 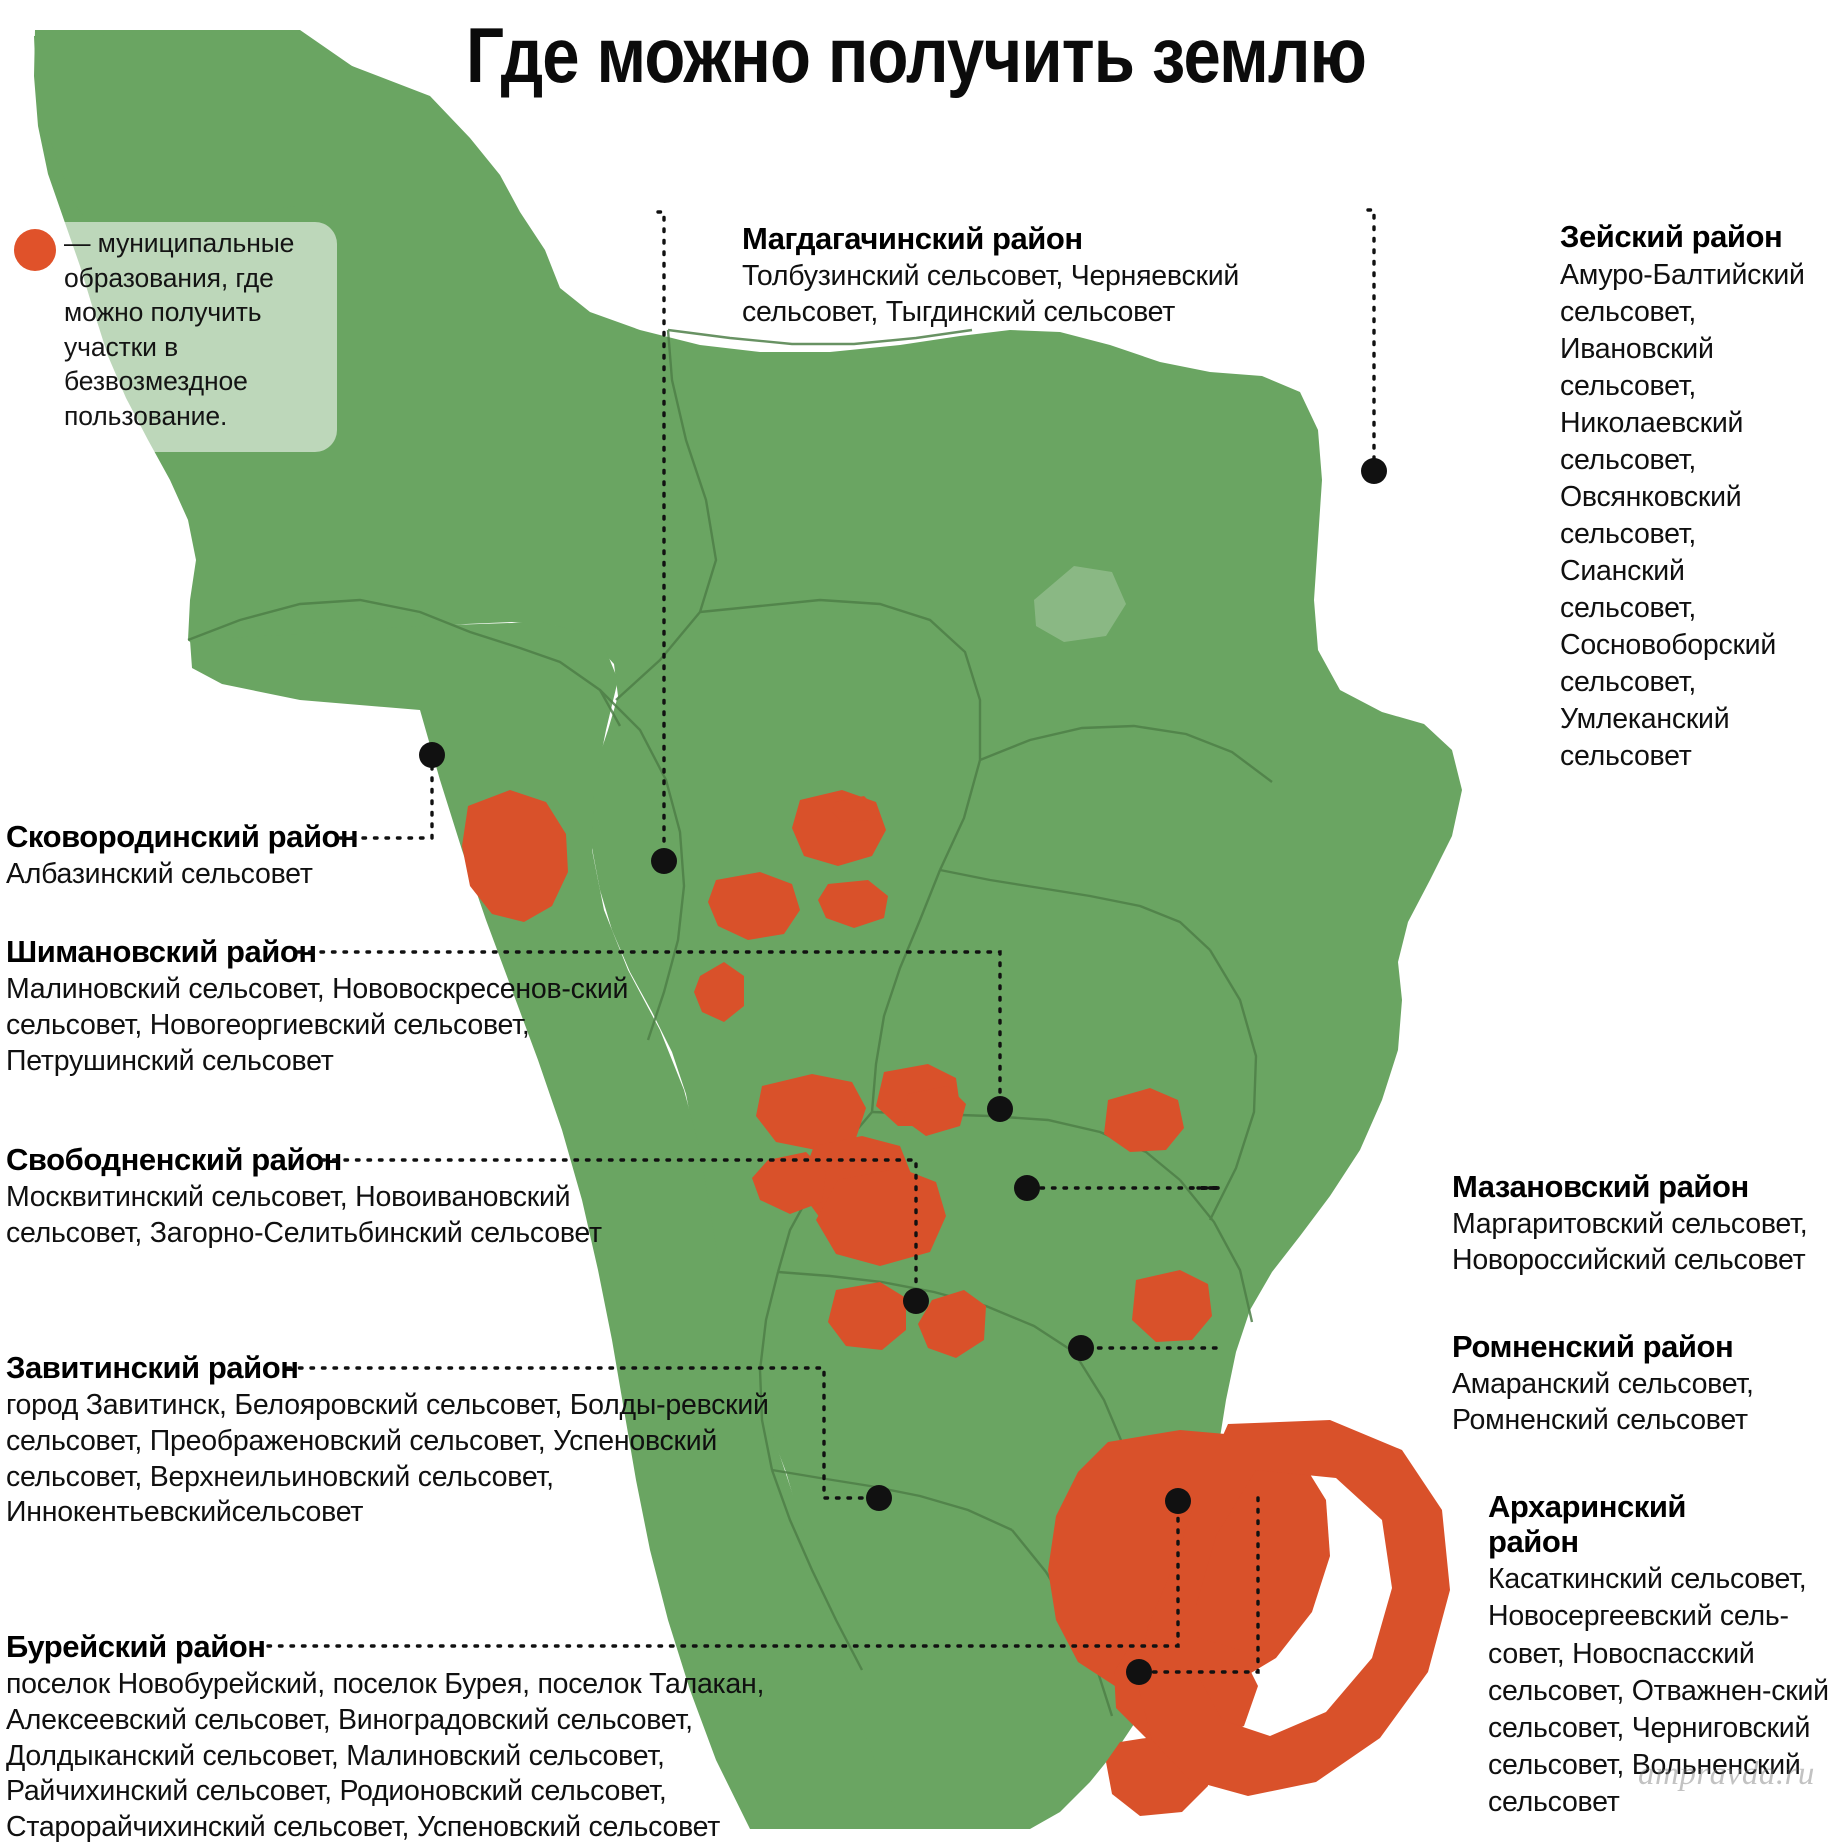 I want to click on callout-title-arkharinsky: Архаринский район, so click(x=1587, y=1524).